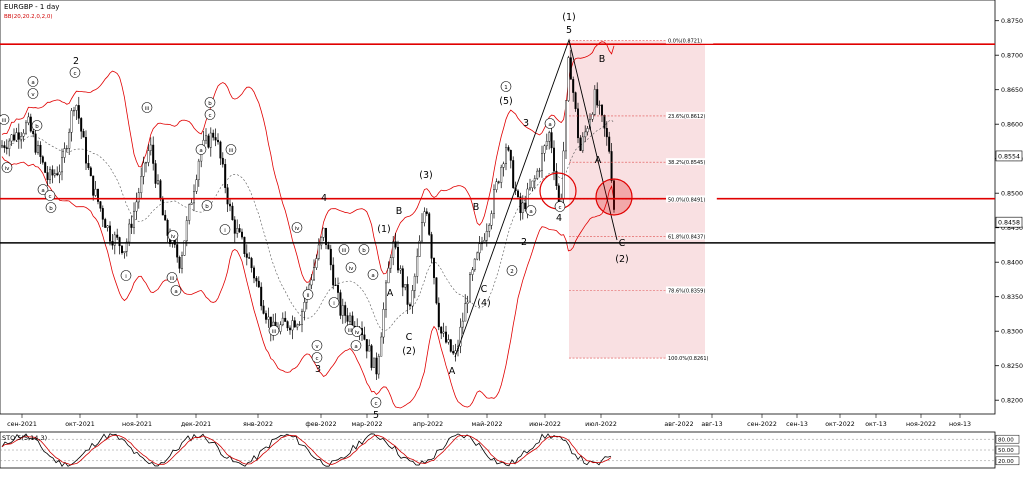 Image resolution: width=1024 pixels, height=483 pixels. I want to click on wave-label: B, so click(476, 207).